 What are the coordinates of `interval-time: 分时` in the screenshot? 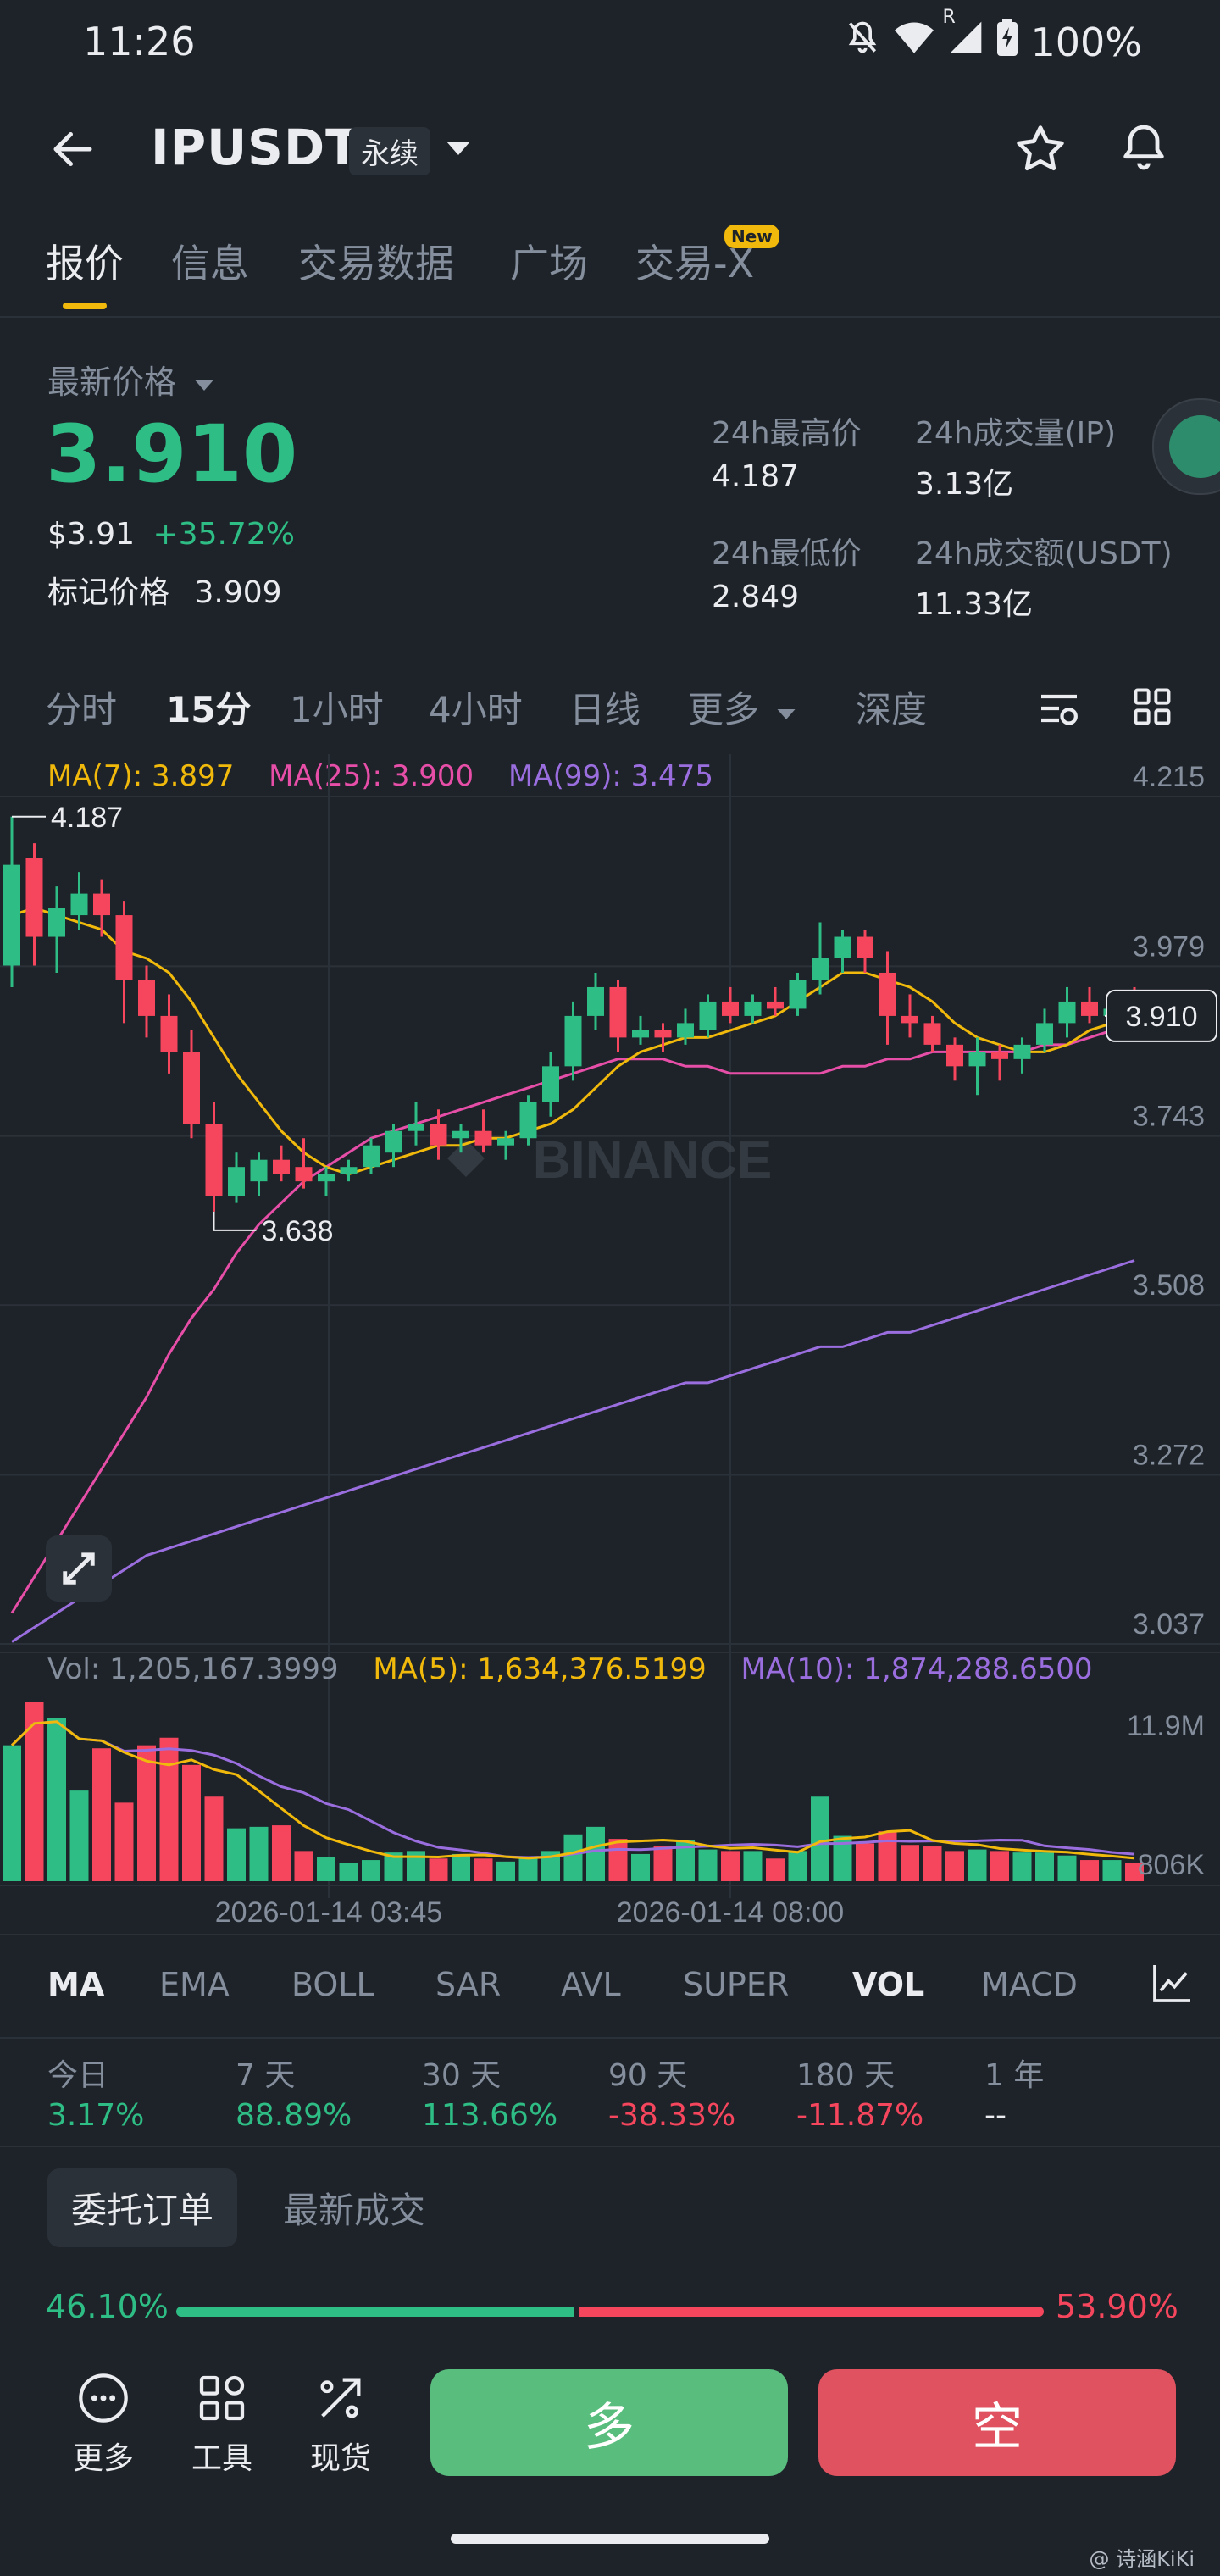 It's located at (82, 709).